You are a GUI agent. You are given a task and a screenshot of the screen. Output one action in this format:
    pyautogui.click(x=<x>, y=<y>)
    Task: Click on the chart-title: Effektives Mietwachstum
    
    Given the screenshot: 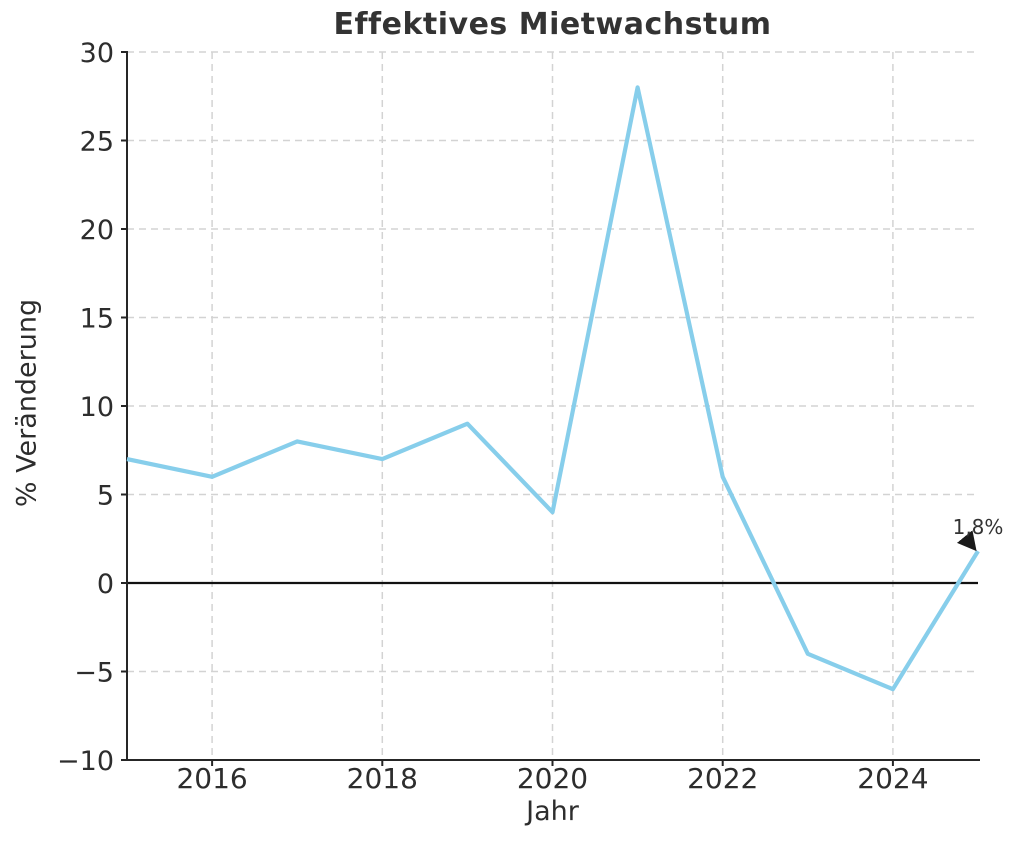 What is the action you would take?
    pyautogui.click(x=552, y=24)
    